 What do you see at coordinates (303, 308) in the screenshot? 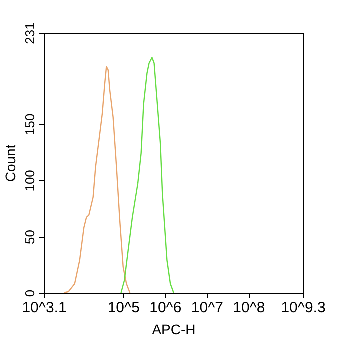
I see `x-tick-label: 10^9.3` at bounding box center [303, 308].